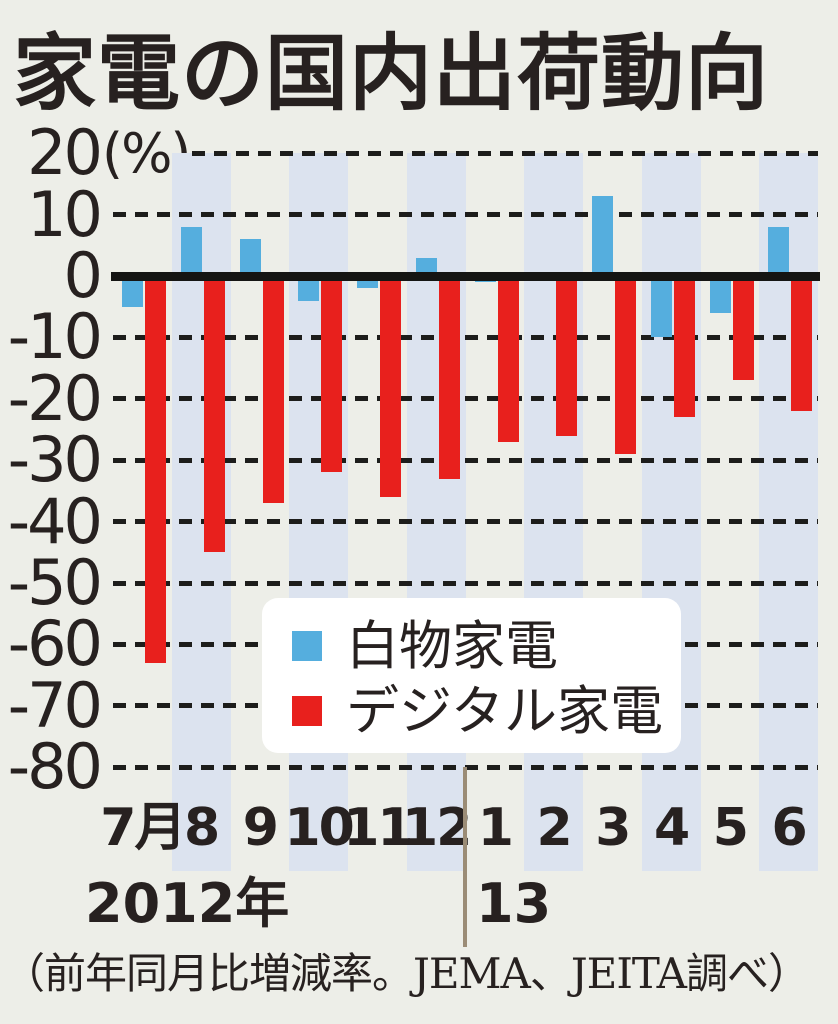  I want to click on legend-swatch-white-goods, so click(307, 646).